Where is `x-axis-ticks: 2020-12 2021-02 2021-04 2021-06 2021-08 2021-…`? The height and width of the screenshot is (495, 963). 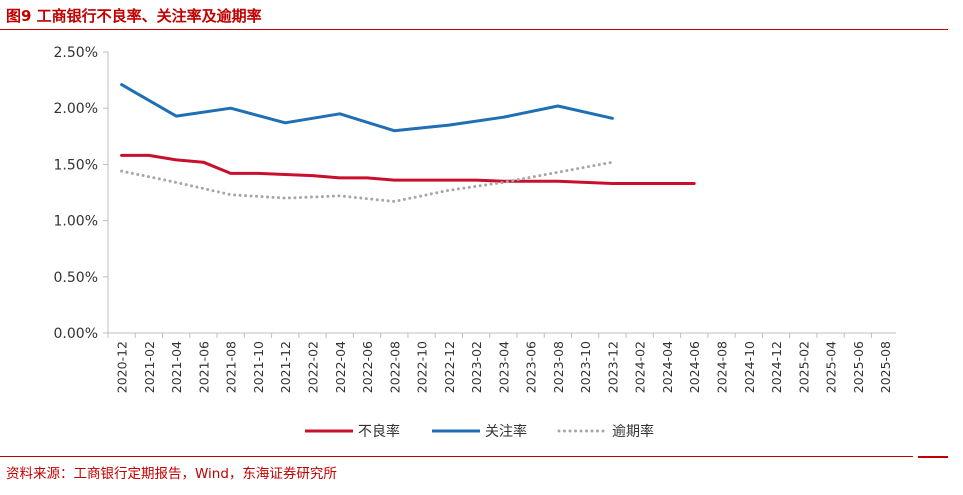 x-axis-ticks: 2020-12 2021-02 2021-04 2021-06 2021-08 2021-… is located at coordinates (500, 363).